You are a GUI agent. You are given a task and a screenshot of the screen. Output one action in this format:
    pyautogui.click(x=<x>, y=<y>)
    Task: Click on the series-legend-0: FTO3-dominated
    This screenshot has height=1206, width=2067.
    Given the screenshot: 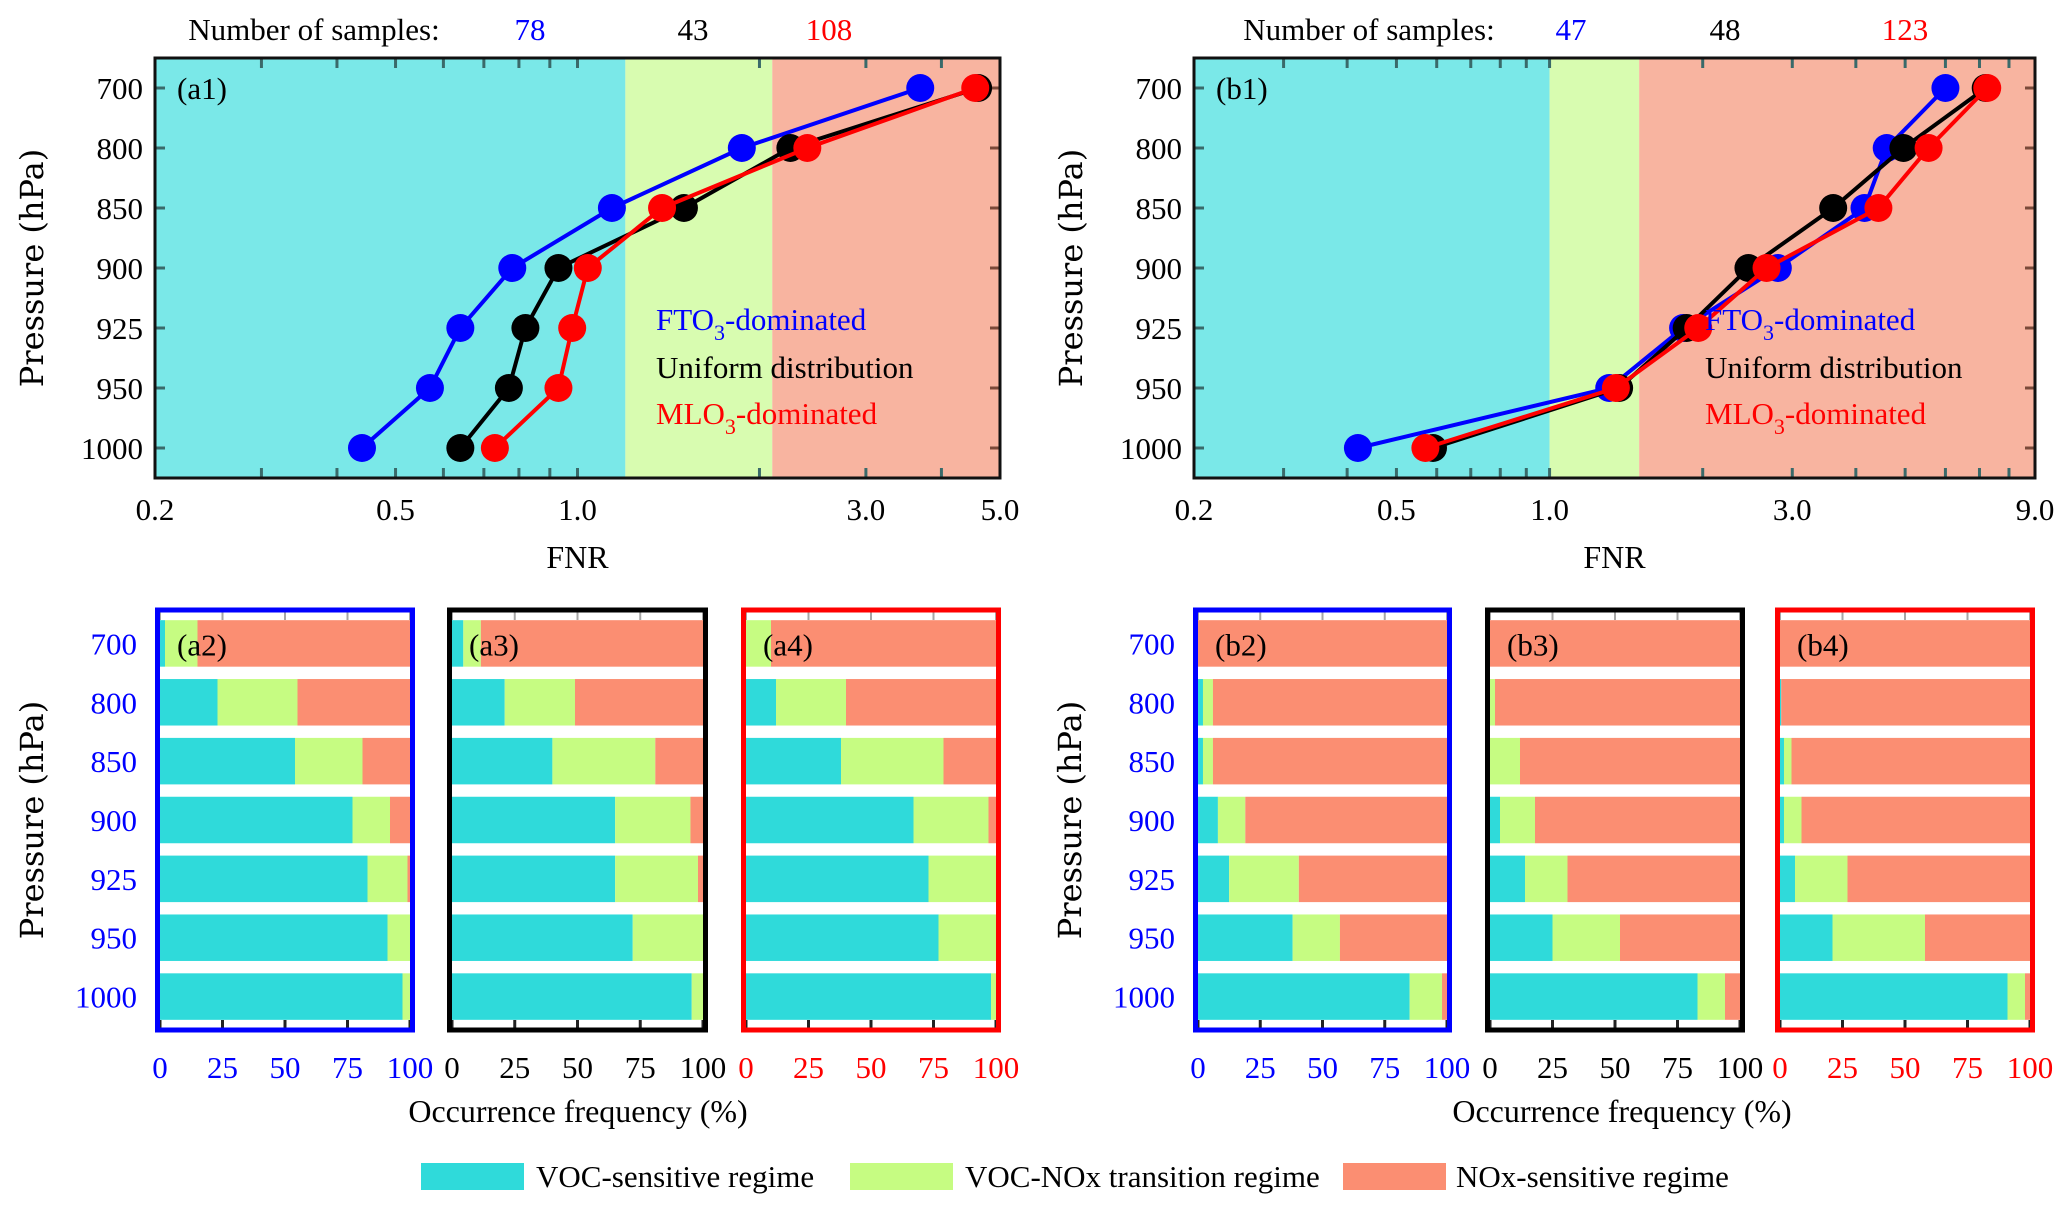 What is the action you would take?
    pyautogui.click(x=1810, y=323)
    